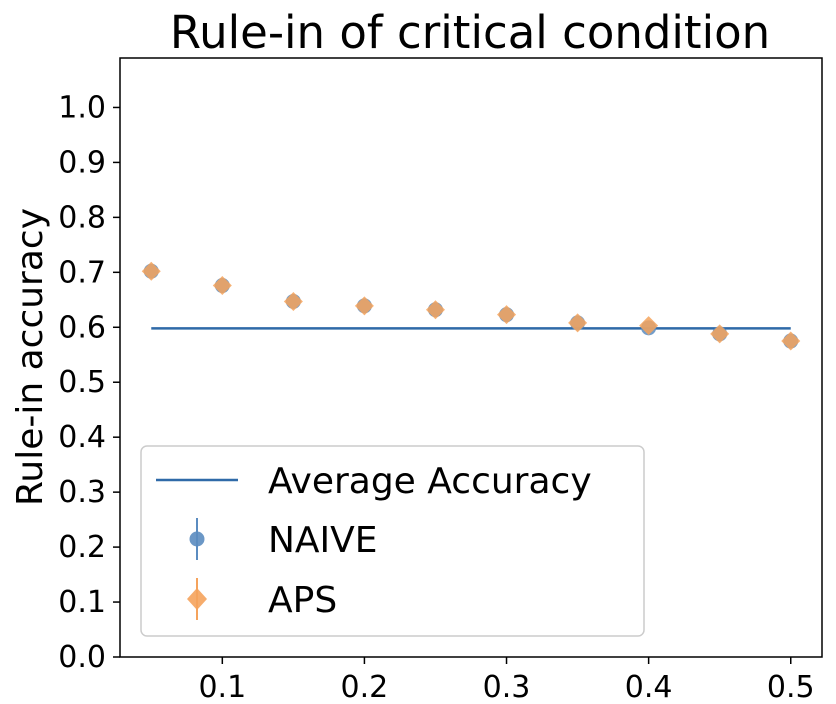 Image resolution: width=836 pixels, height=704 pixels. I want to click on chart-title: Rule-in of critical condition, so click(470, 32).